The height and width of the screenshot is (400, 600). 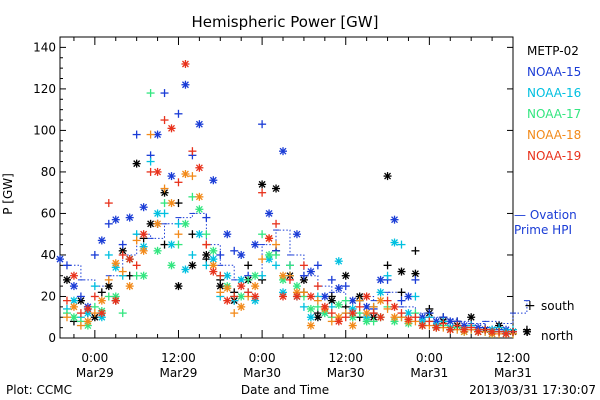 I want to click on y-tick-label: 40, so click(x=48, y=255).